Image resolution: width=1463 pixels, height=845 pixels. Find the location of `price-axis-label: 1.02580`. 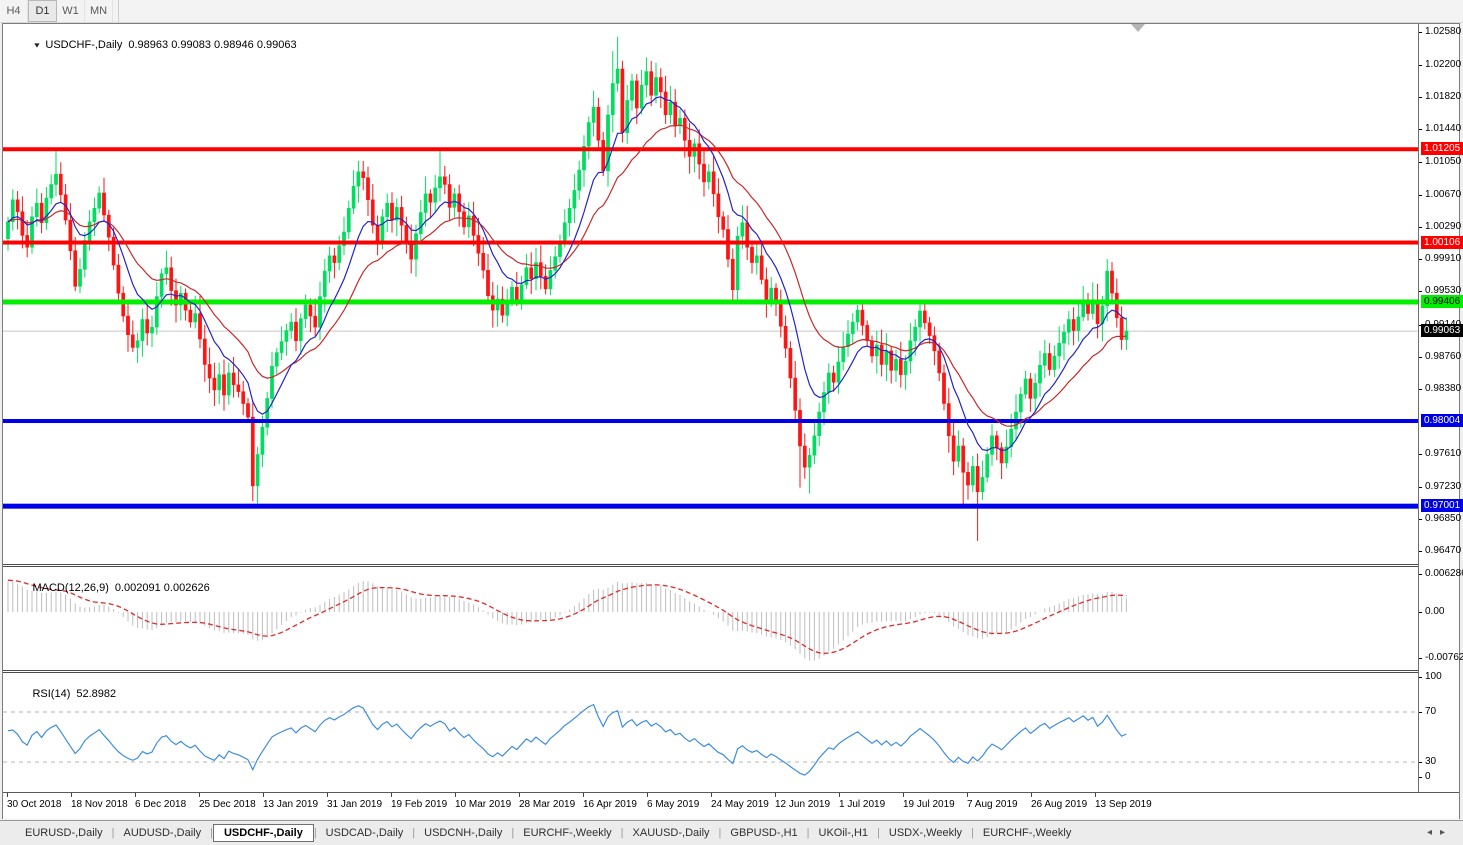

price-axis-label: 1.02580 is located at coordinates (1443, 31).